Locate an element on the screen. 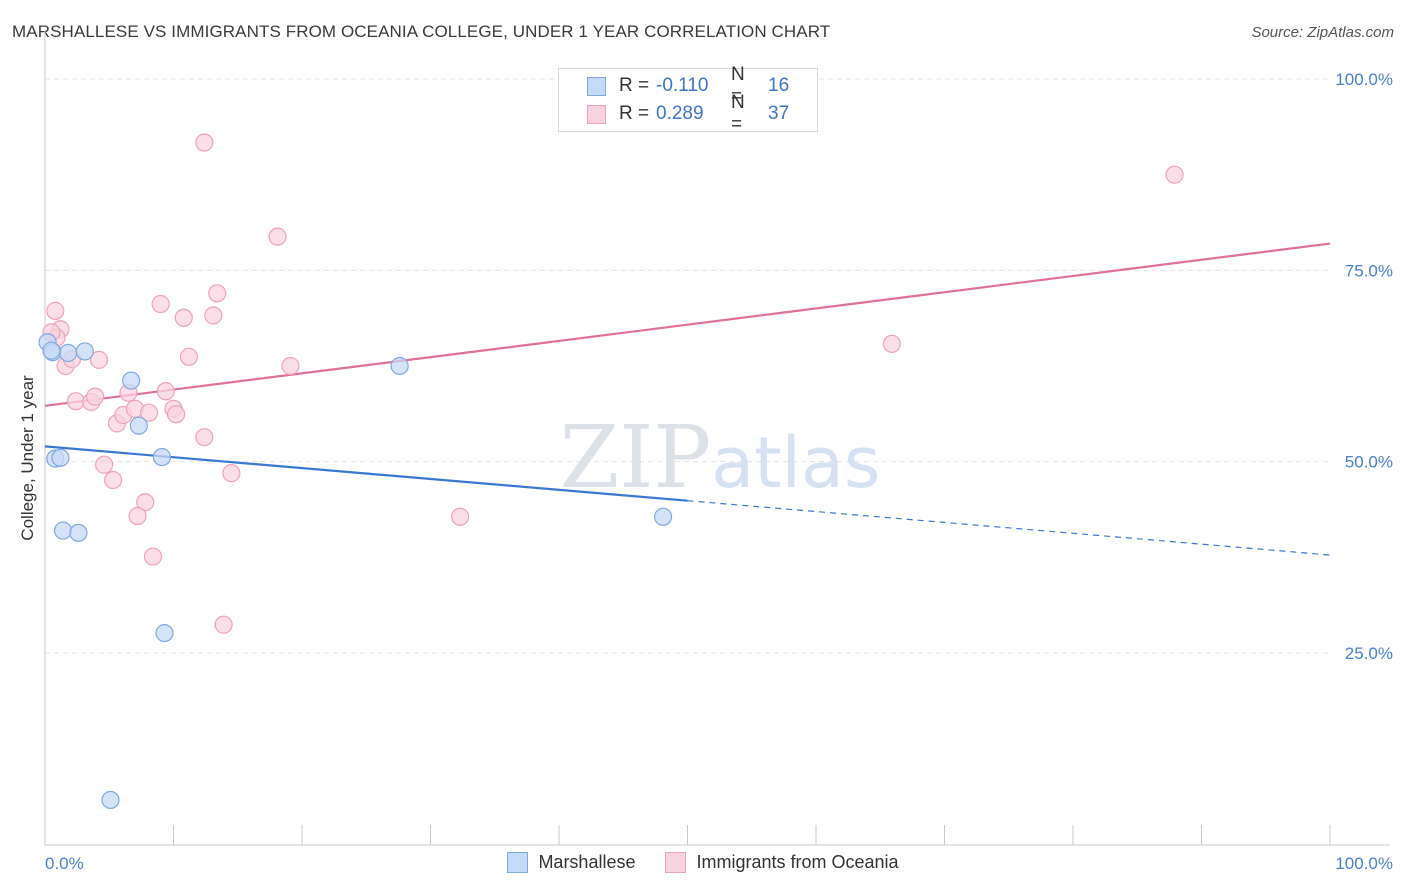 Image resolution: width=1406 pixels, height=892 pixels. r-value: 0.289 is located at coordinates (680, 113).